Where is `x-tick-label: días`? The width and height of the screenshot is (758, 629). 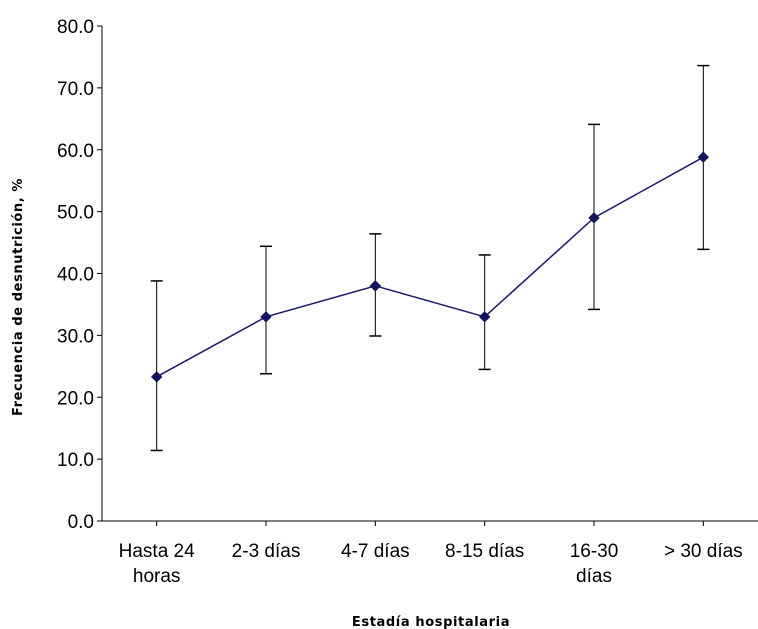
x-tick-label: días is located at coordinates (594, 576).